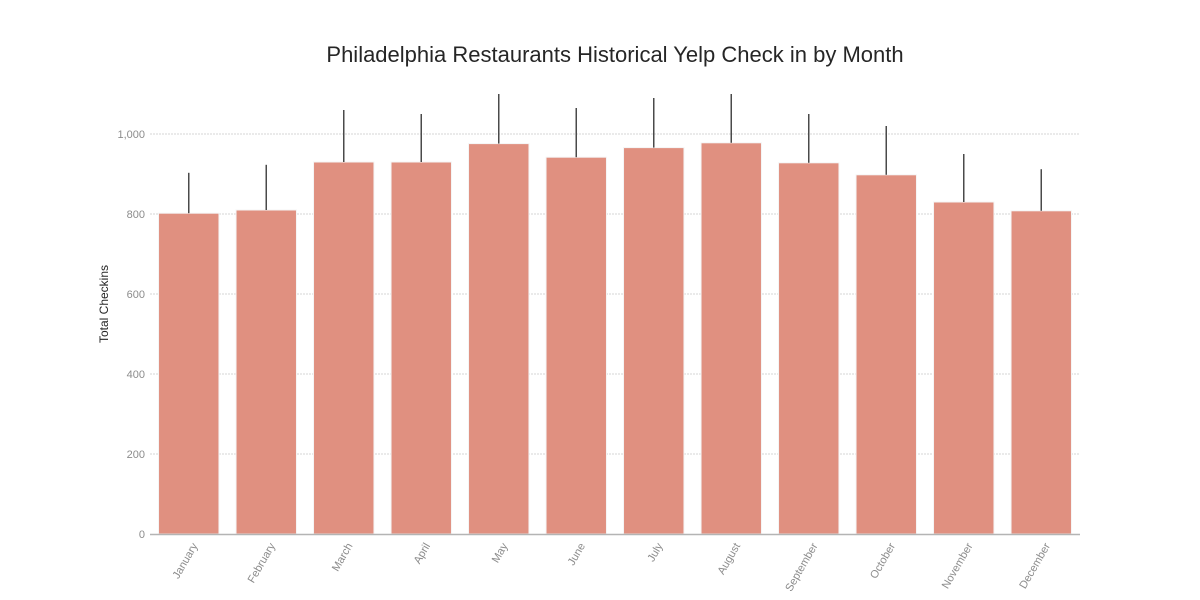 The width and height of the screenshot is (1200, 600). Describe the element at coordinates (131, 135) in the screenshot. I see `y-tick-label: 1,000` at that location.